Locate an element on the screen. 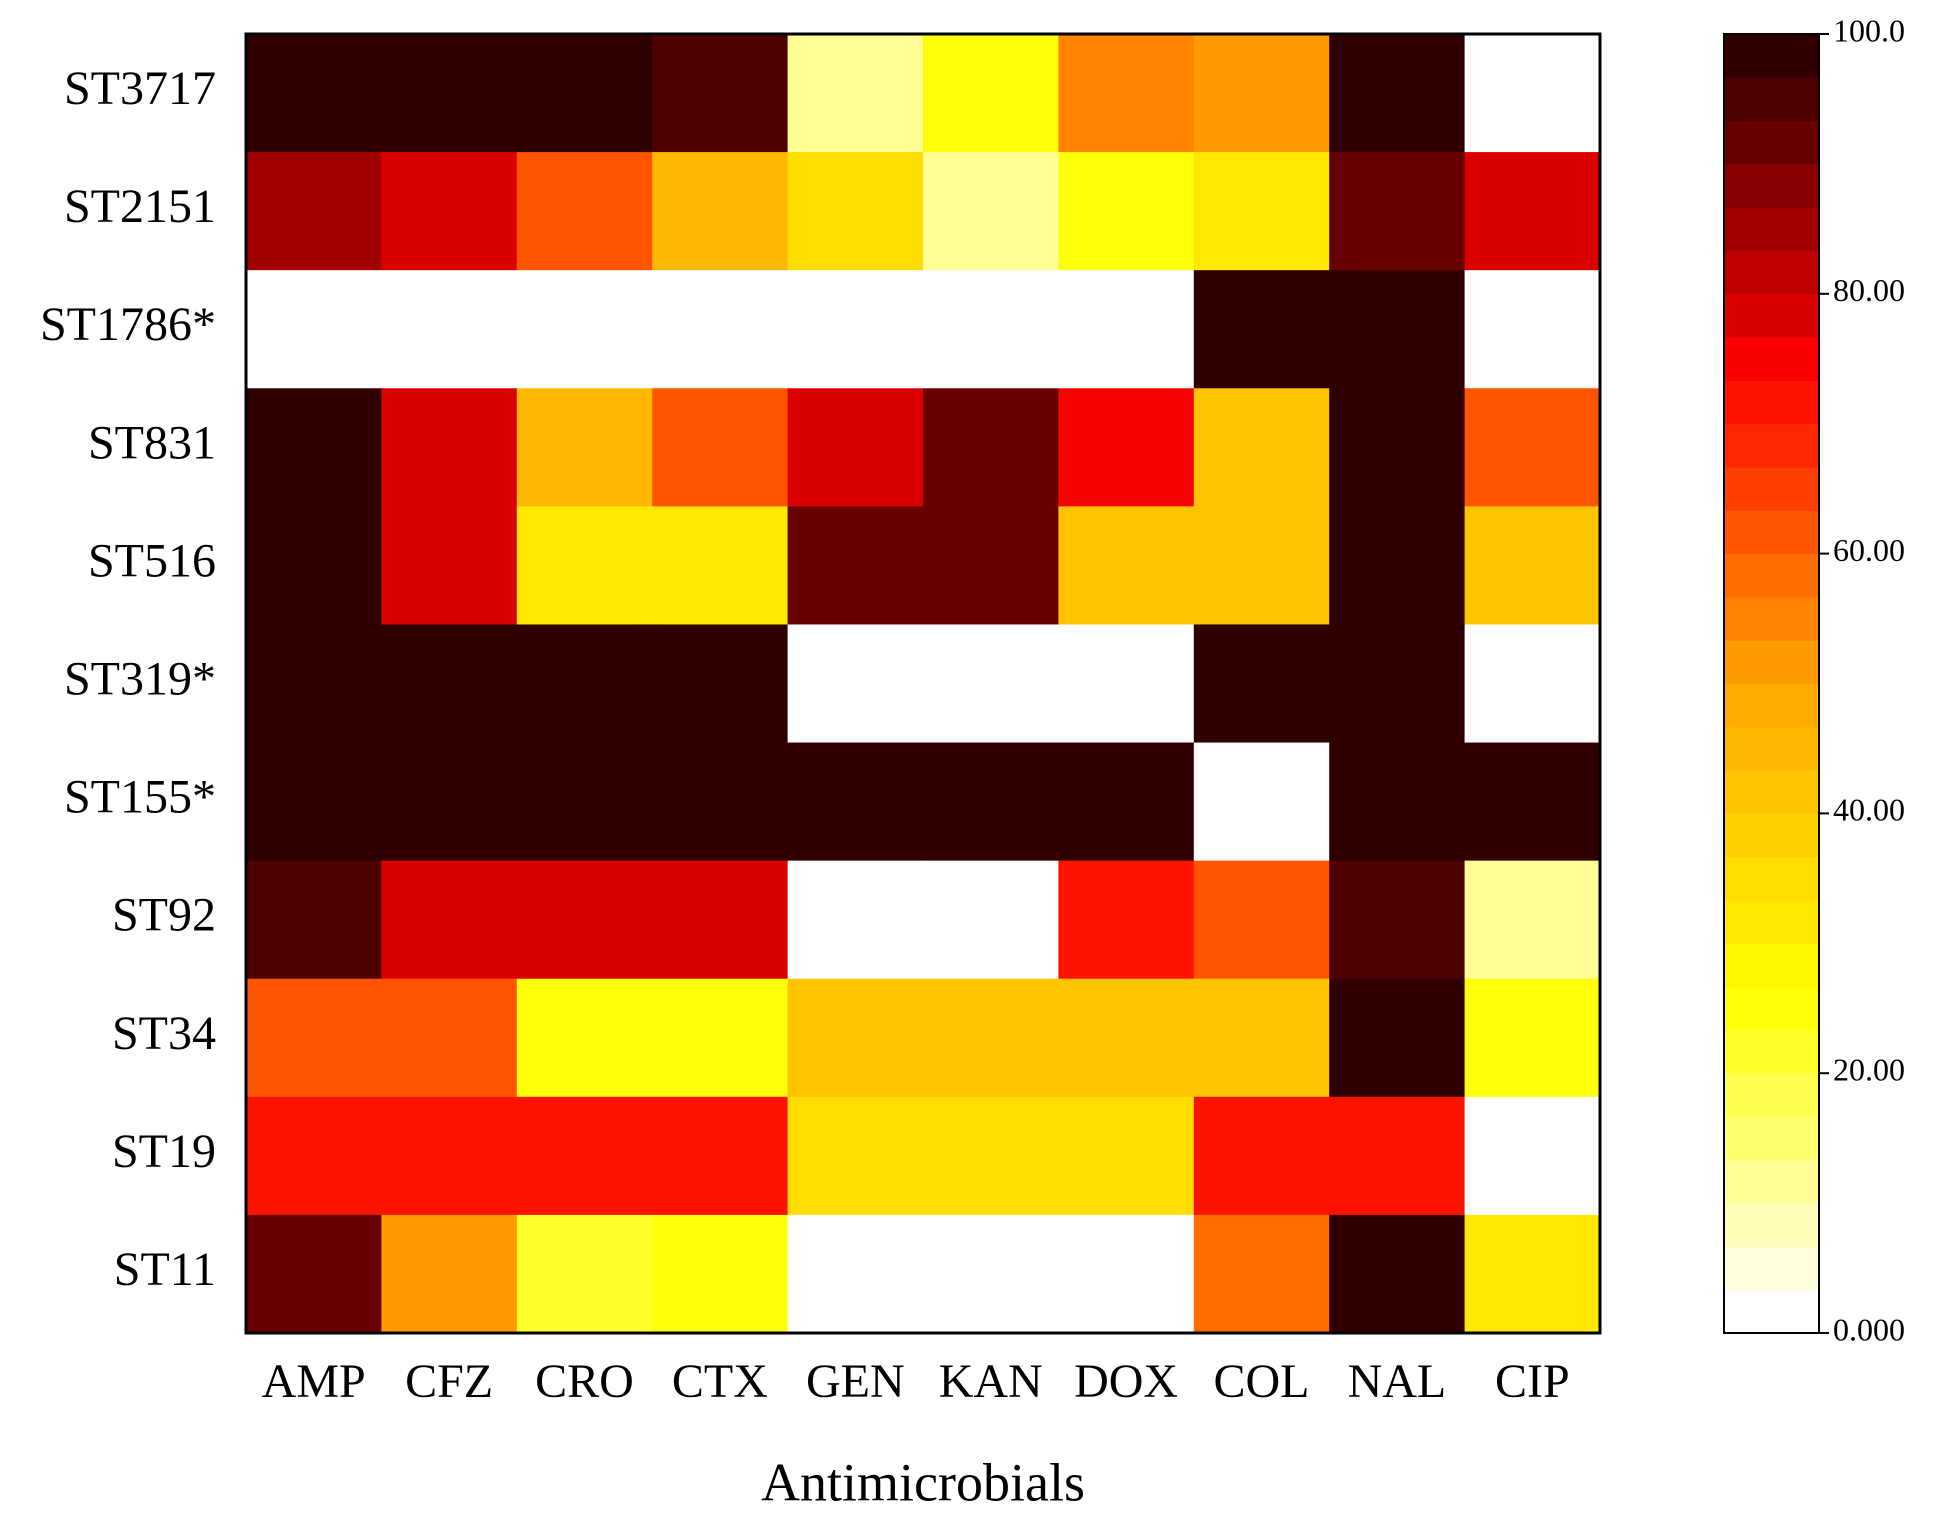 This screenshot has height=1524, width=1953. y-tick-label: ST92 is located at coordinates (164, 915).